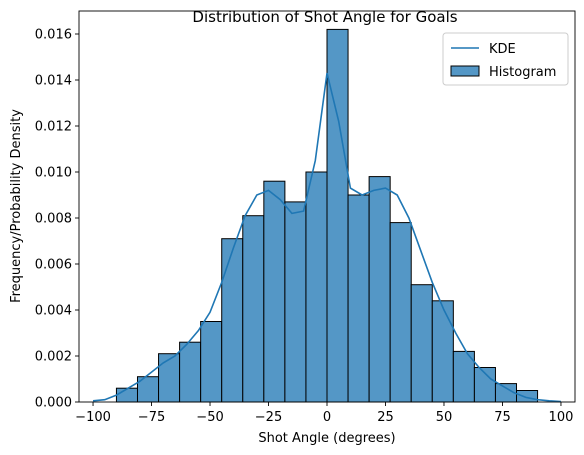 This screenshot has height=455, width=584. Describe the element at coordinates (53, 81) in the screenshot. I see `y-tick-label: 0.014` at that location.